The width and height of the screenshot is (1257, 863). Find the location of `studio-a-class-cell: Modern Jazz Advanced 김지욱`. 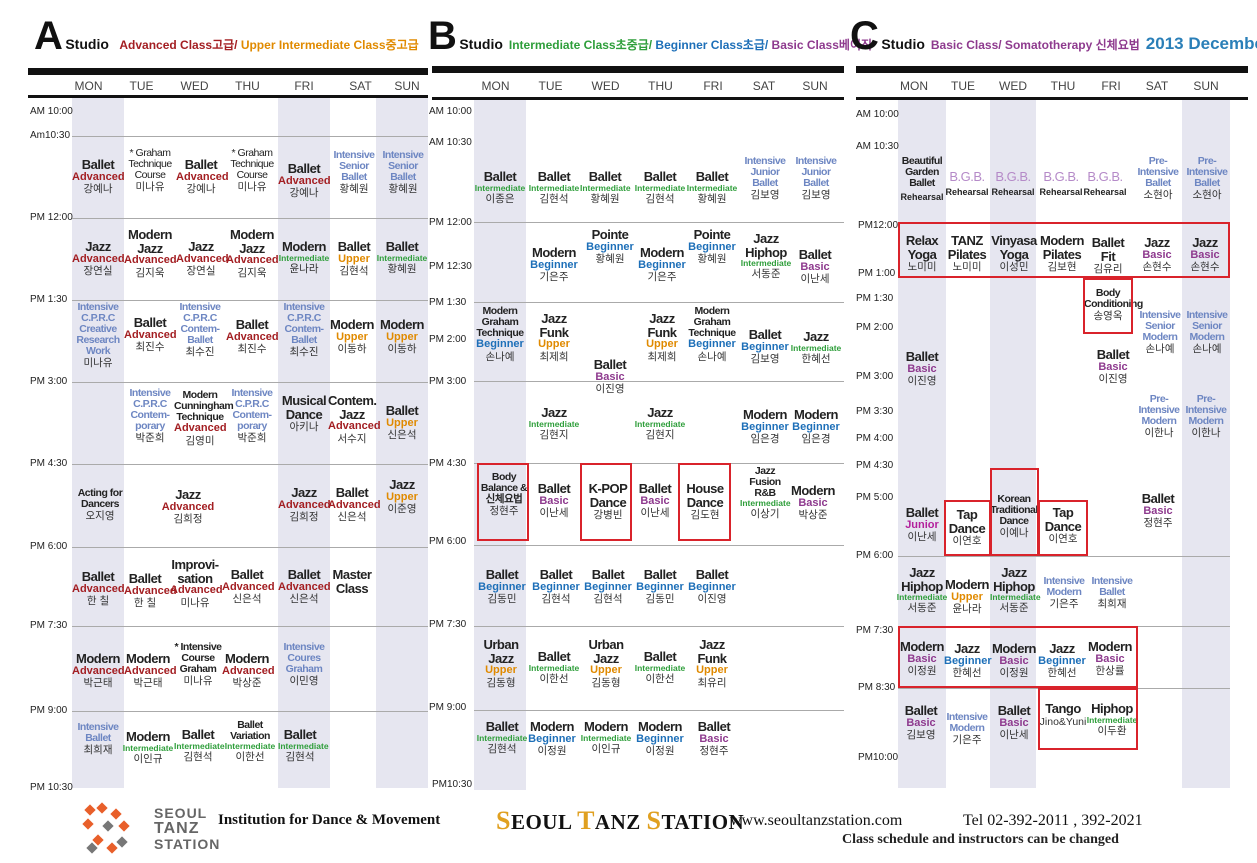

studio-a-class-cell: Modern Jazz Advanced 김지욱 is located at coordinates (150, 253).